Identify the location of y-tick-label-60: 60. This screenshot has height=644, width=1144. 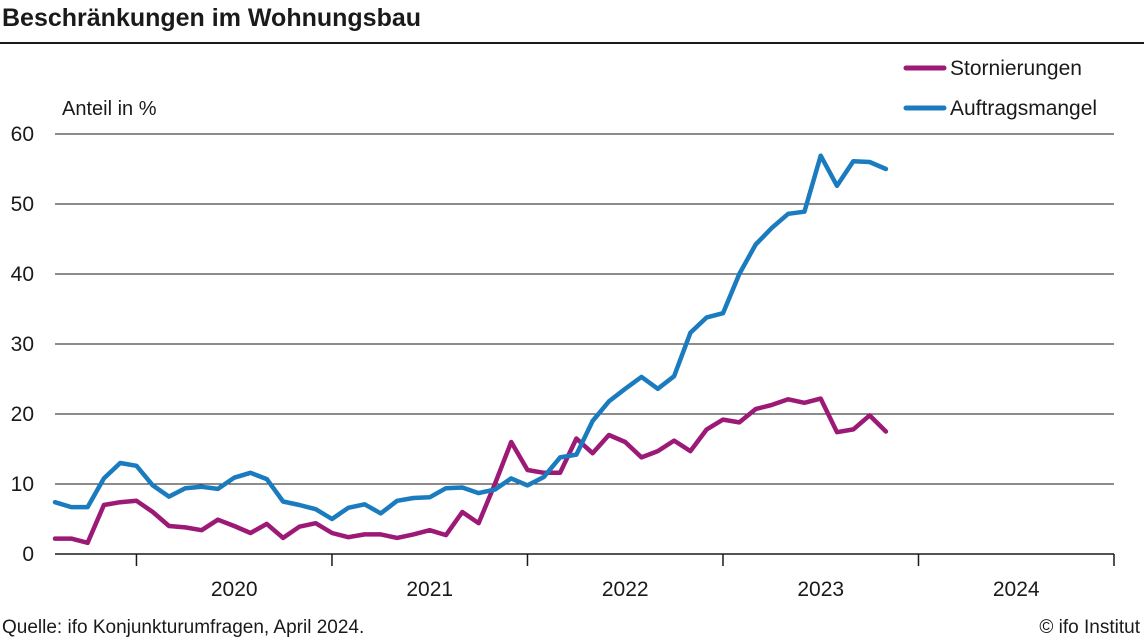
(22, 134).